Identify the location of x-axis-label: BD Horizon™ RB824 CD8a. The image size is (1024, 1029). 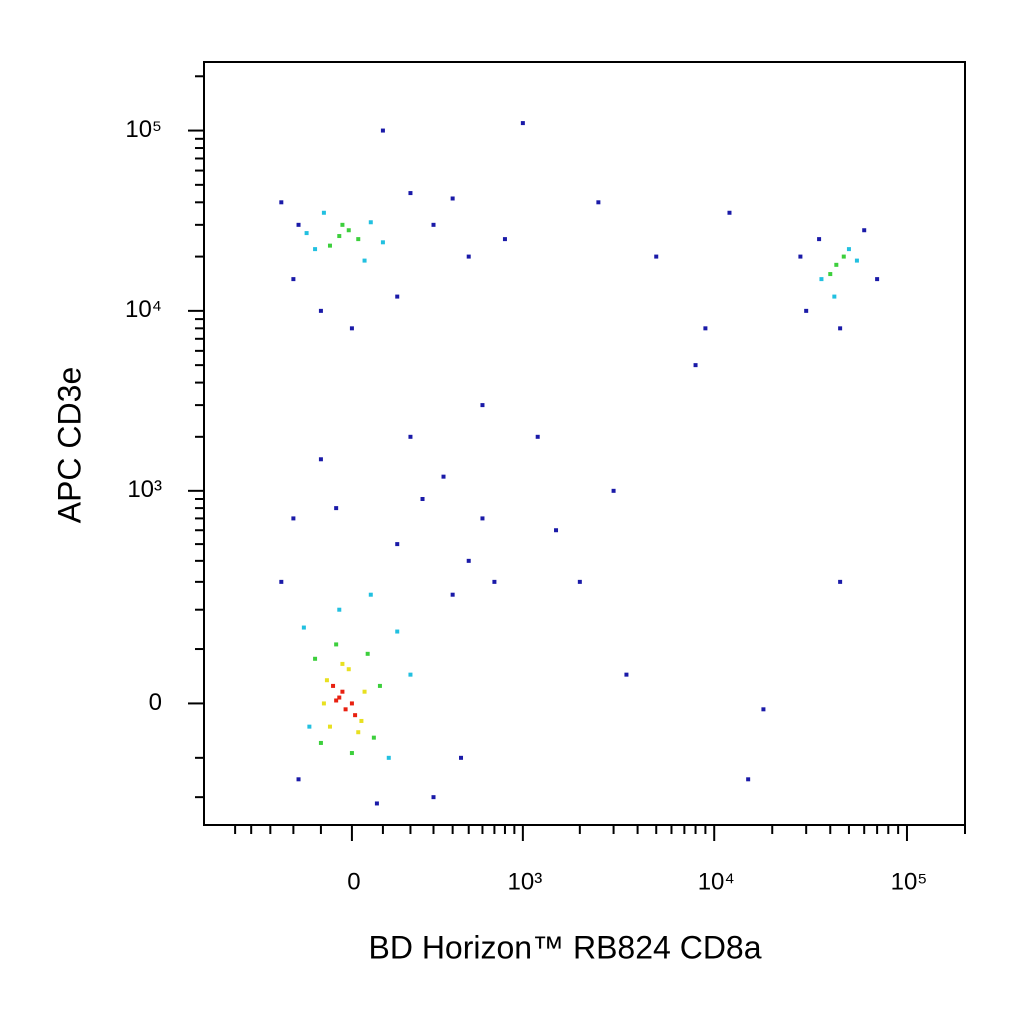
(564, 947).